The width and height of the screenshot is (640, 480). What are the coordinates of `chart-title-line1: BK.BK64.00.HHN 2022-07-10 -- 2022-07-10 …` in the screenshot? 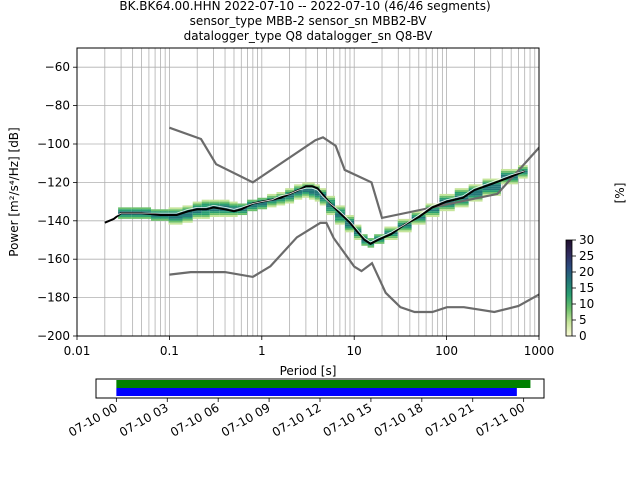 It's located at (304, 6).